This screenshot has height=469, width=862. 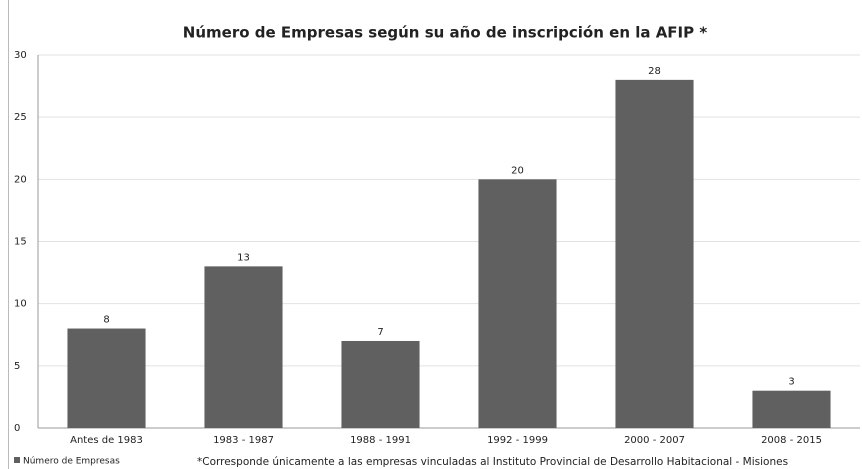 I want to click on y-tick-label: 5, so click(x=17, y=366).